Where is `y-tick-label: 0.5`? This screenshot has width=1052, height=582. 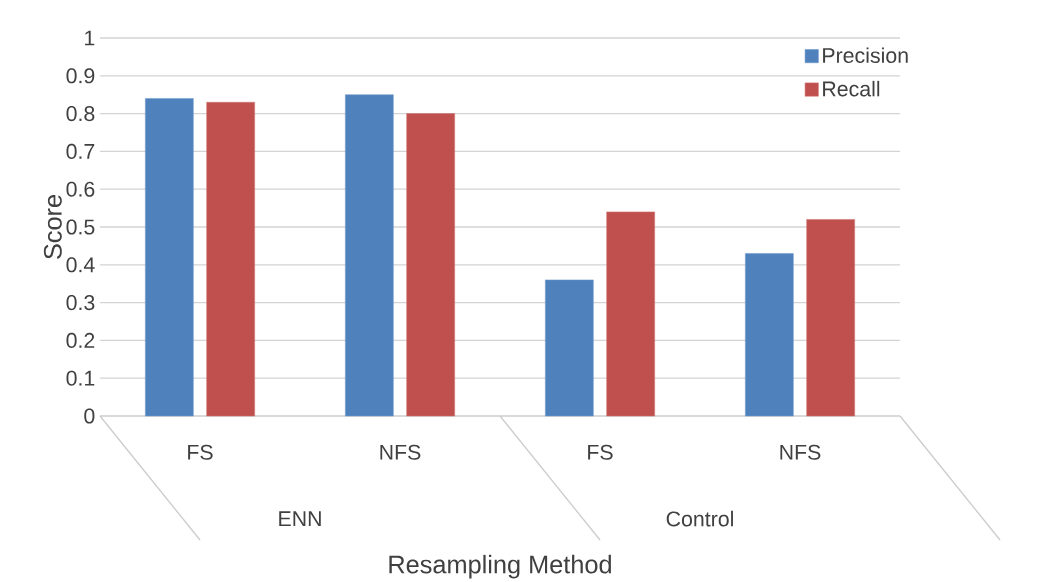
y-tick-label: 0.5 is located at coordinates (80, 227).